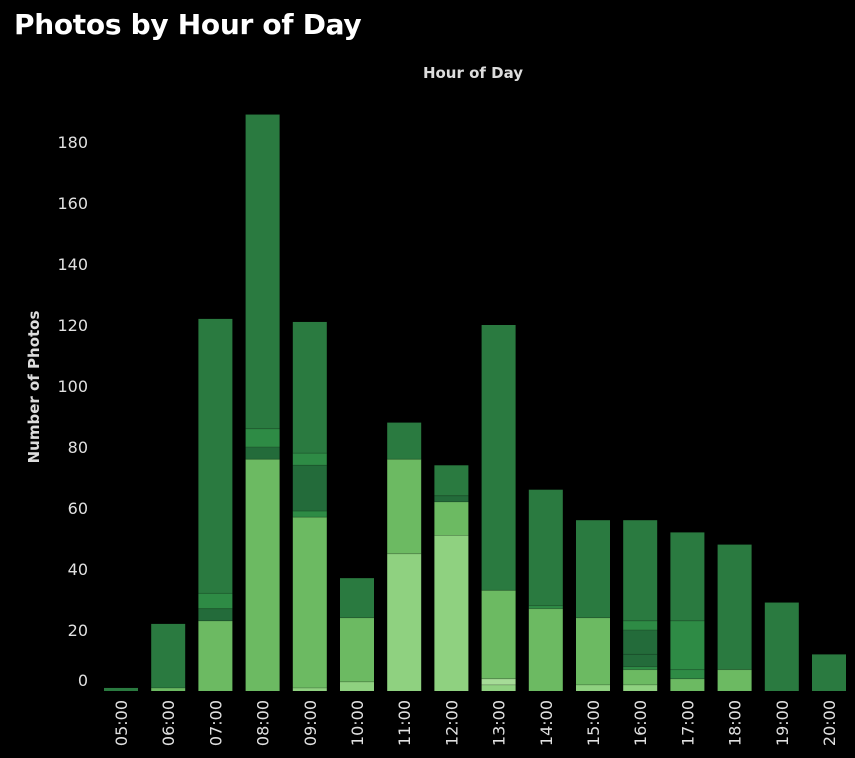  Describe the element at coordinates (357, 723) in the screenshot. I see `x-tick-label: 10:00` at that location.